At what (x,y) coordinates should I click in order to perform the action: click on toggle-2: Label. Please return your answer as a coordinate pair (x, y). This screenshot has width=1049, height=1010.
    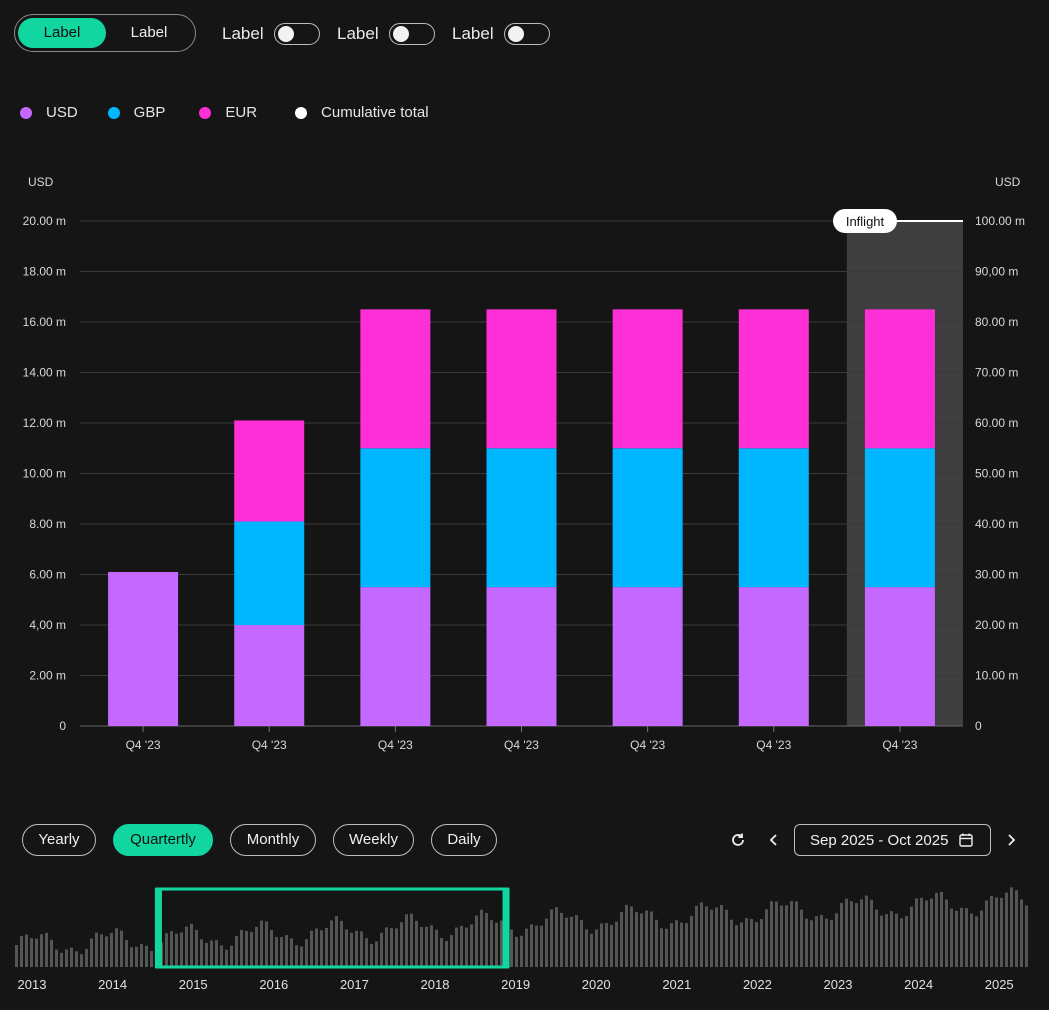
    Looking at the image, I should click on (386, 34).